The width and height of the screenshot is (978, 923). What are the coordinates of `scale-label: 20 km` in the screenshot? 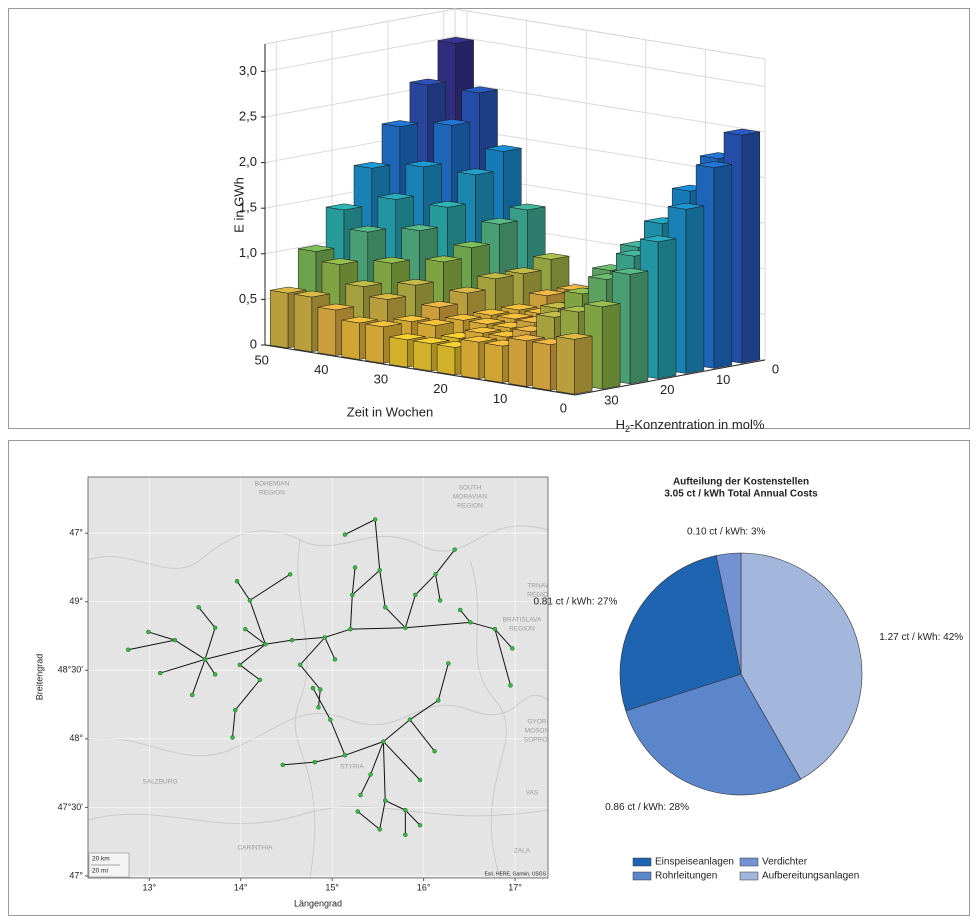 It's located at (101, 859).